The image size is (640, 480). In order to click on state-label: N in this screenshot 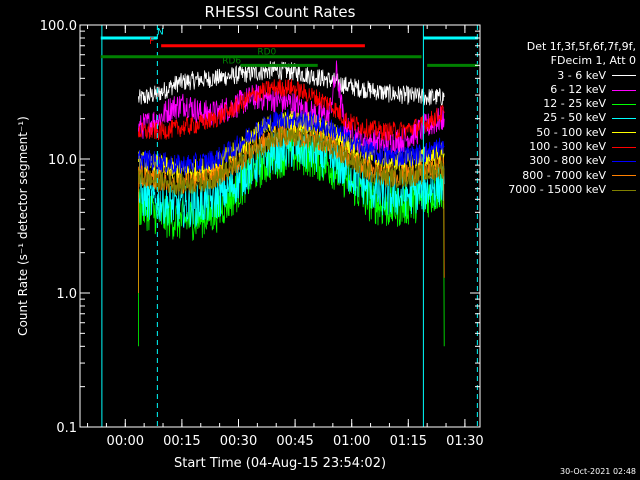, I will do `click(160, 33)`.